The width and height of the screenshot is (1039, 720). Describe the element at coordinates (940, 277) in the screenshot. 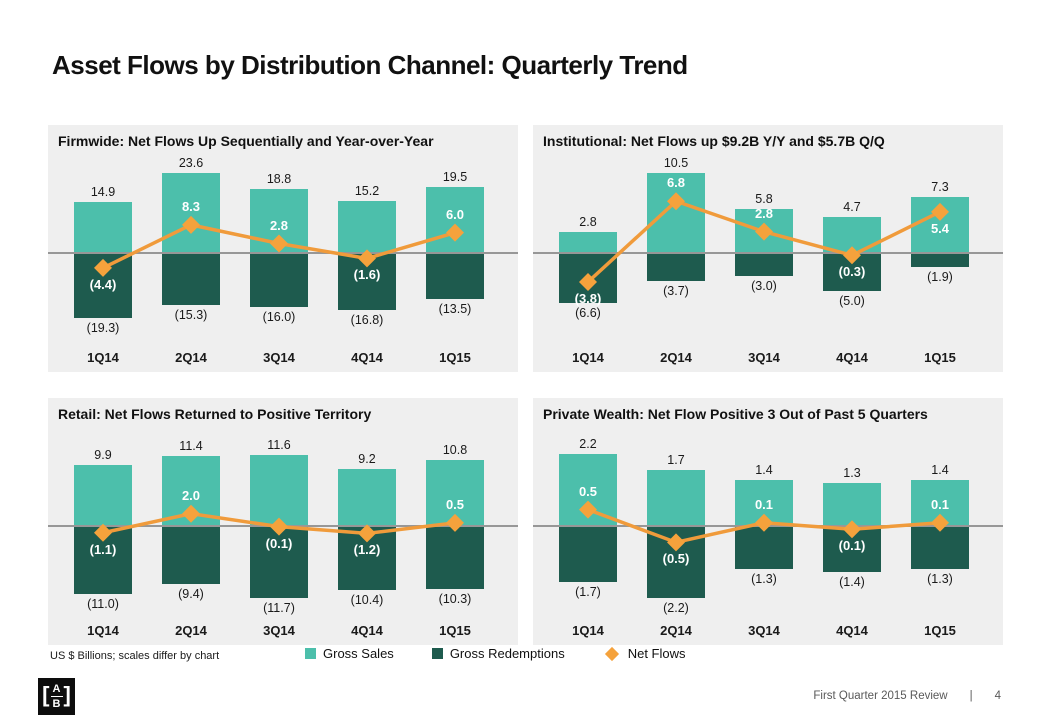

I see `bar-value-label: (1.9)` at that location.